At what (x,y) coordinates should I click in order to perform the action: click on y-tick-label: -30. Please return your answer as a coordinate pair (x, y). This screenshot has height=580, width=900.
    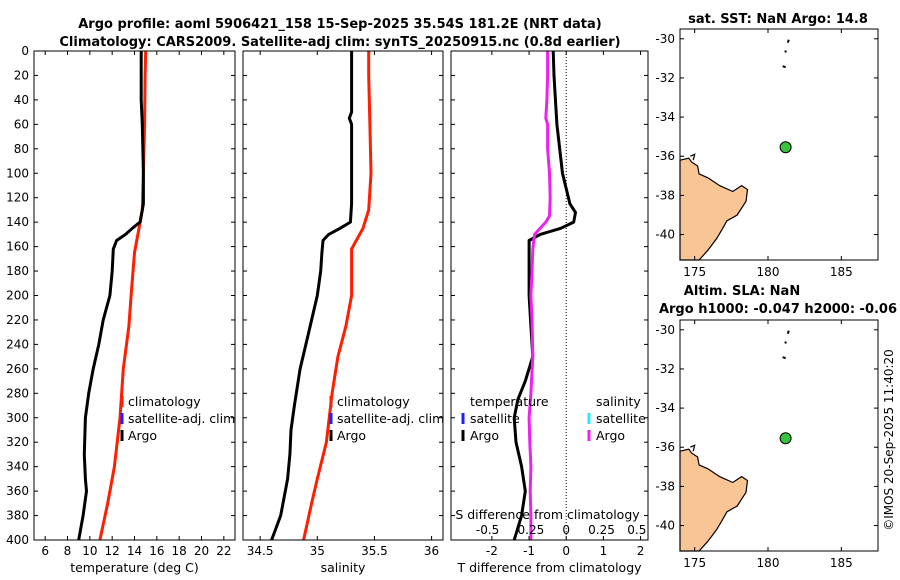
    Looking at the image, I should click on (665, 39).